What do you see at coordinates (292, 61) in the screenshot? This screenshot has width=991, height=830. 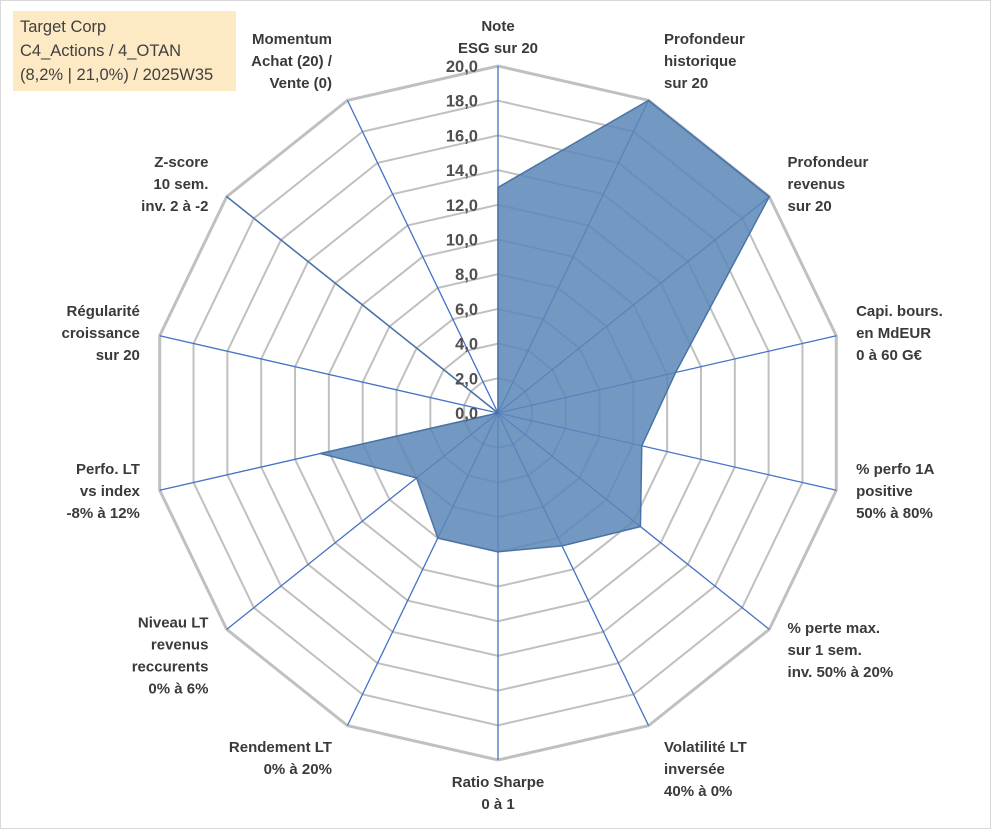 I see `axis-label: Momentum Achat (20) / Vente (0)` at bounding box center [292, 61].